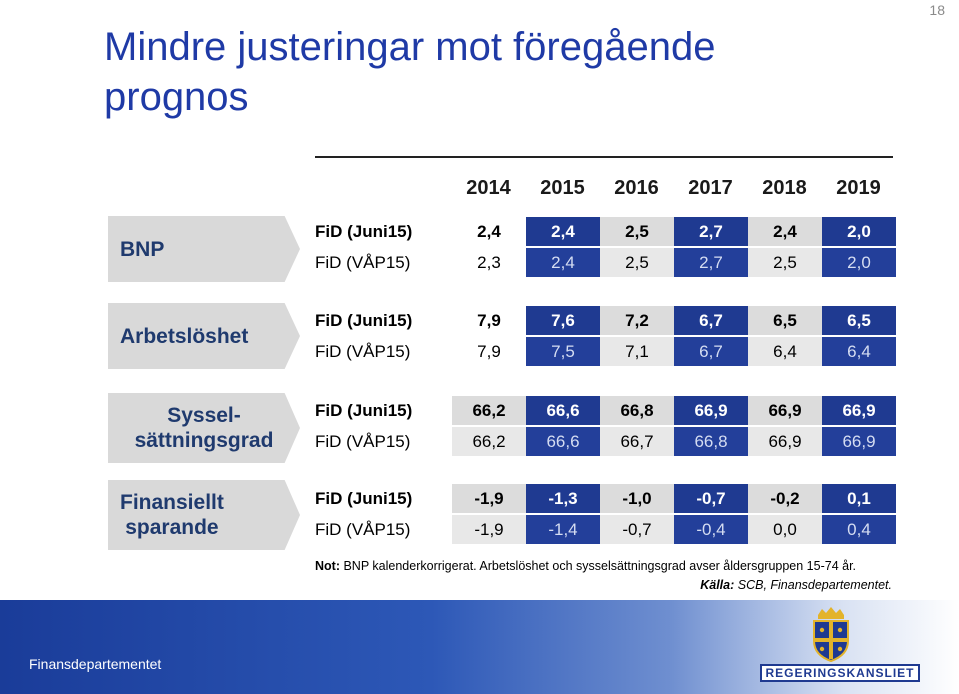 The height and width of the screenshot is (694, 959). I want to click on section-label-arbetsloshet: Arbetslöshet, so click(204, 336).